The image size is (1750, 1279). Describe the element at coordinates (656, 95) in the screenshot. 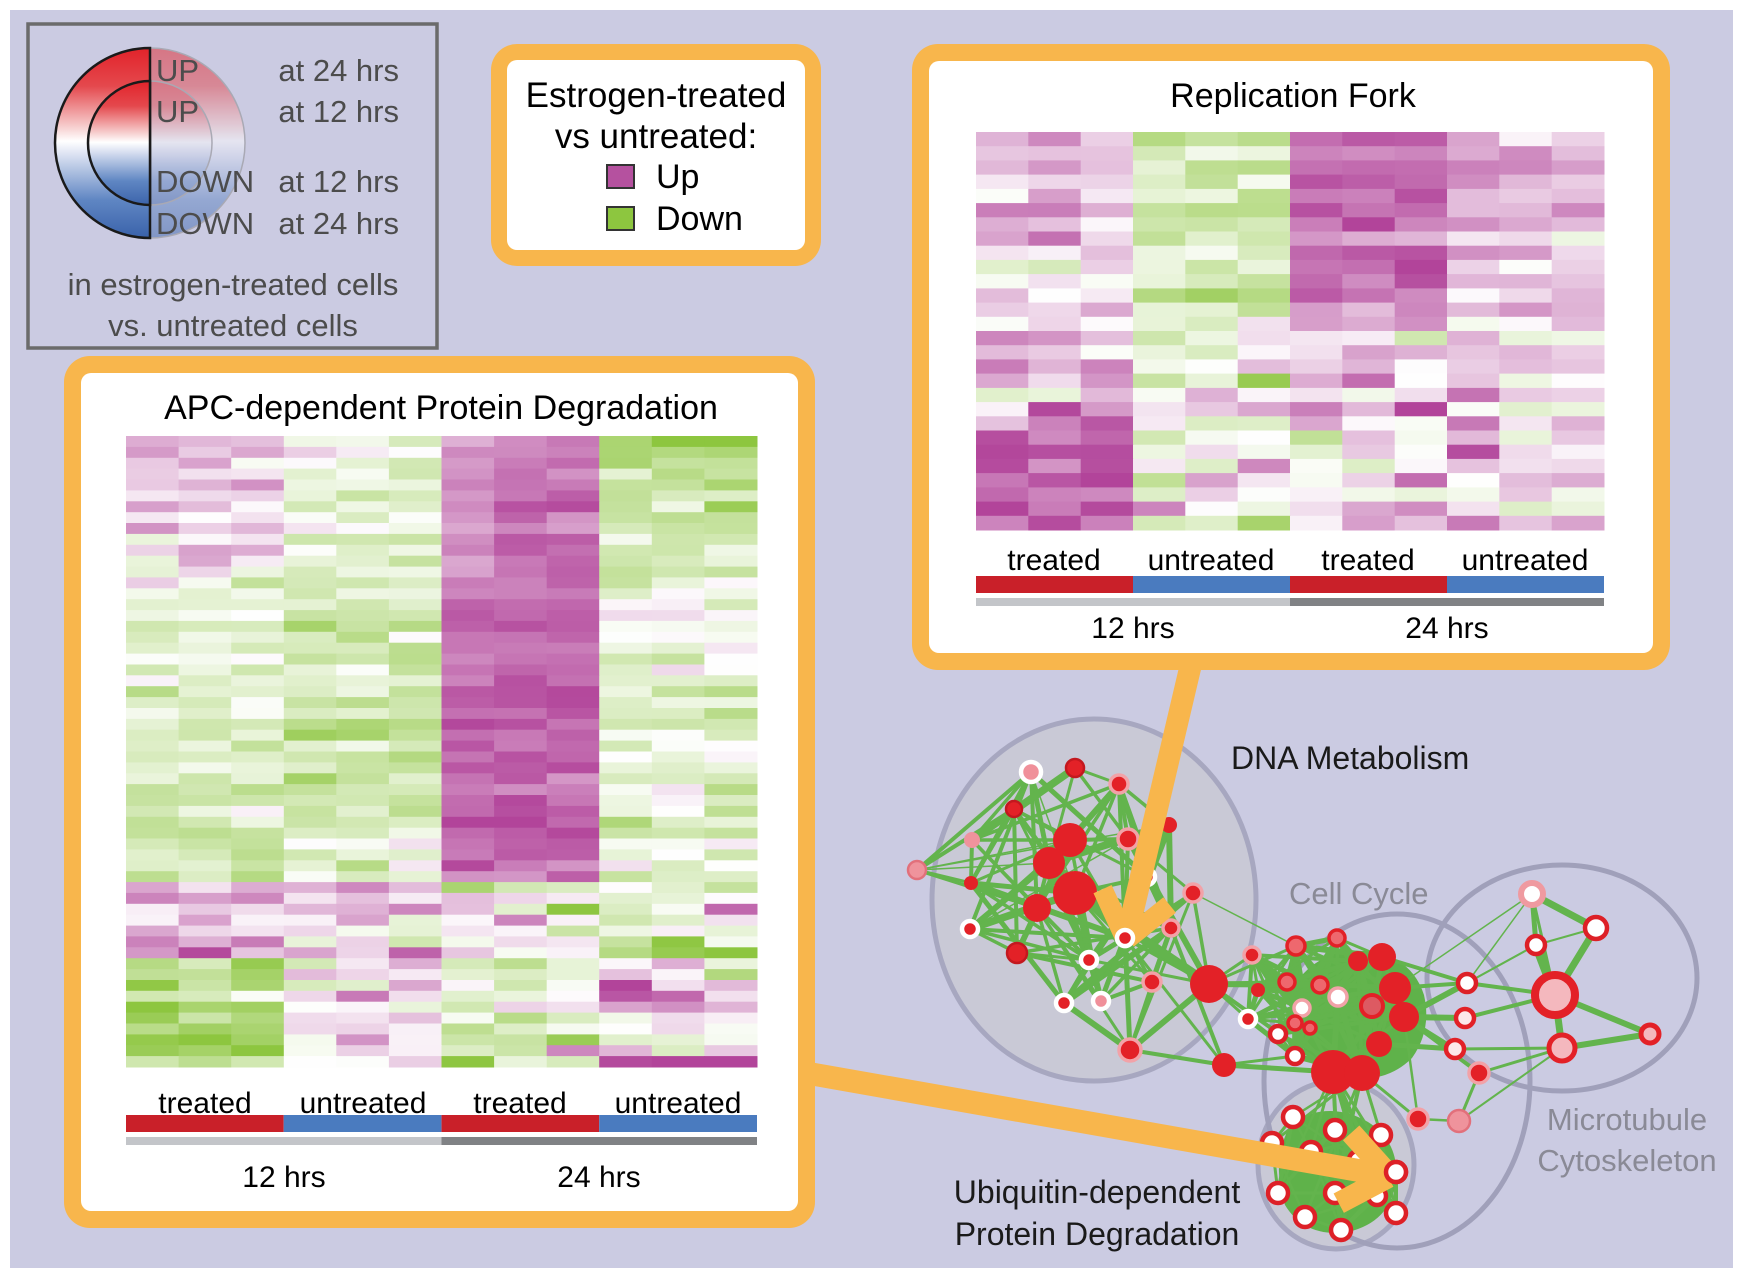

I see `svg-text: Estrogen-treated` at that location.